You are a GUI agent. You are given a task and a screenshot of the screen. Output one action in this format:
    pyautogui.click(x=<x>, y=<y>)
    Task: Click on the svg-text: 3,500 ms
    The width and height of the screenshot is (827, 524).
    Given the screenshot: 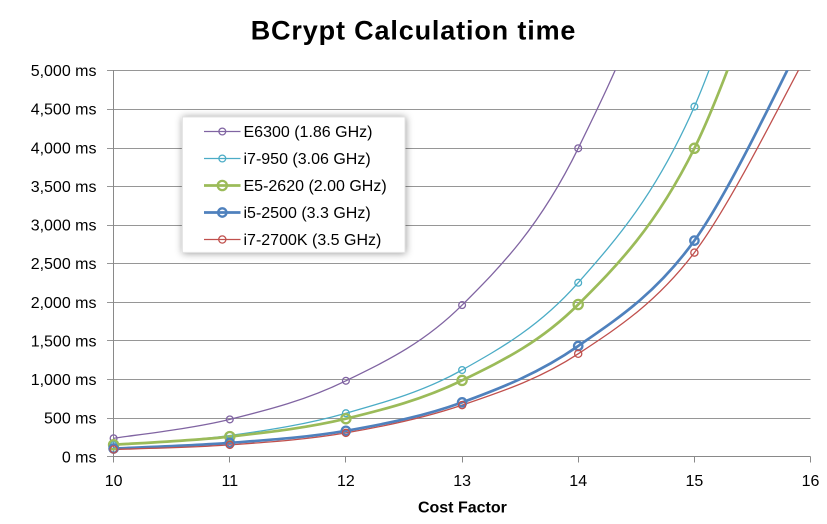 What is the action you would take?
    pyautogui.click(x=64, y=187)
    